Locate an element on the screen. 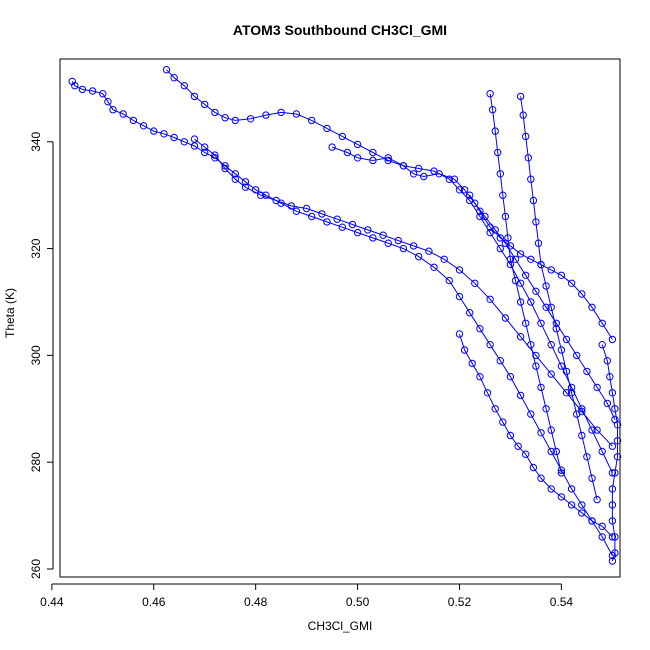  y-tick-label: 300 is located at coordinates (36, 355).